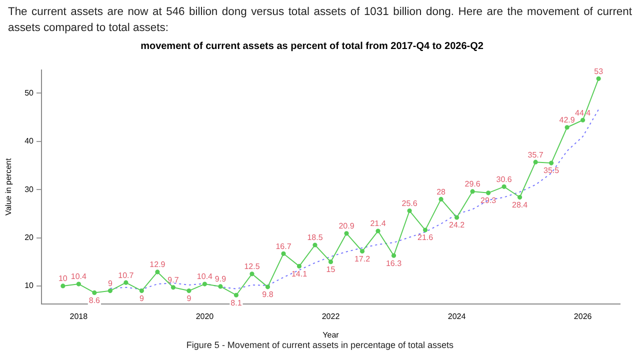 The height and width of the screenshot is (356, 640). What do you see at coordinates (63, 279) in the screenshot?
I see `data-label: 10` at bounding box center [63, 279].